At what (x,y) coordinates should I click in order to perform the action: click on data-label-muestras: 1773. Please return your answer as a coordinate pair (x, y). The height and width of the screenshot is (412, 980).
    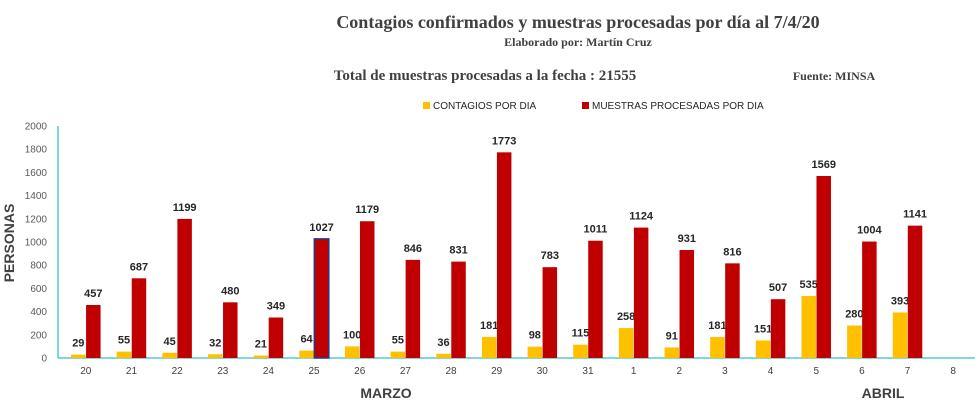
    Looking at the image, I should click on (504, 141).